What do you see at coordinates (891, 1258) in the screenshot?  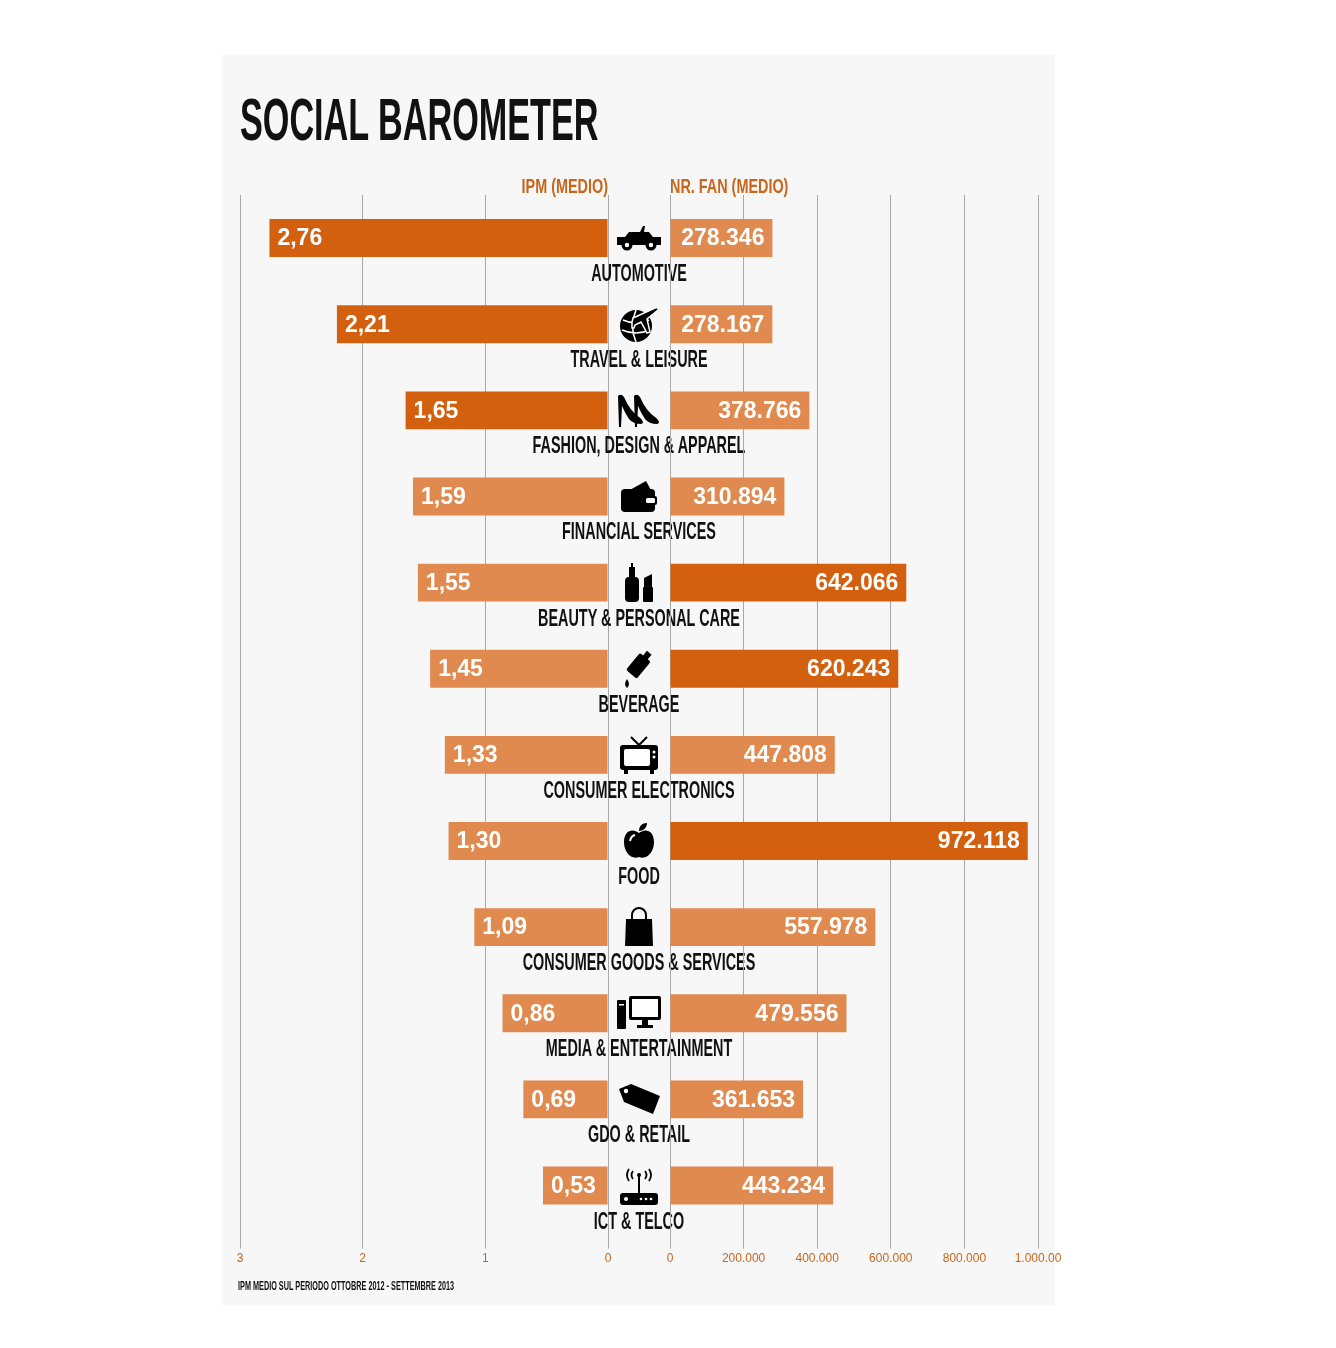 I see `x-tick-label: 600.000` at bounding box center [891, 1258].